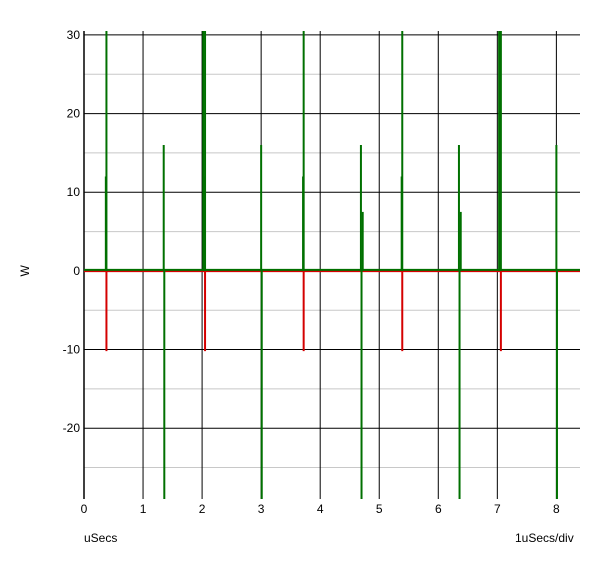  I want to click on x-tick-label: 2, so click(202, 509).